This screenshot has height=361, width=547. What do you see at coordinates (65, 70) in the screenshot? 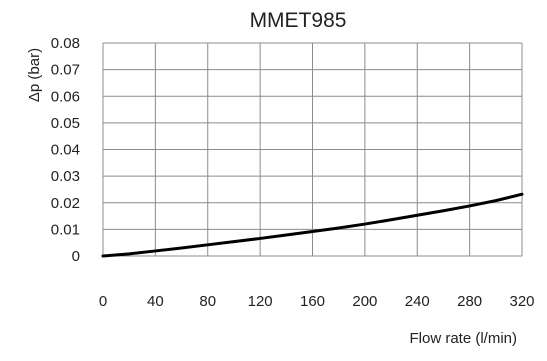
I see `y-tick-label: 0.07` at bounding box center [65, 70].